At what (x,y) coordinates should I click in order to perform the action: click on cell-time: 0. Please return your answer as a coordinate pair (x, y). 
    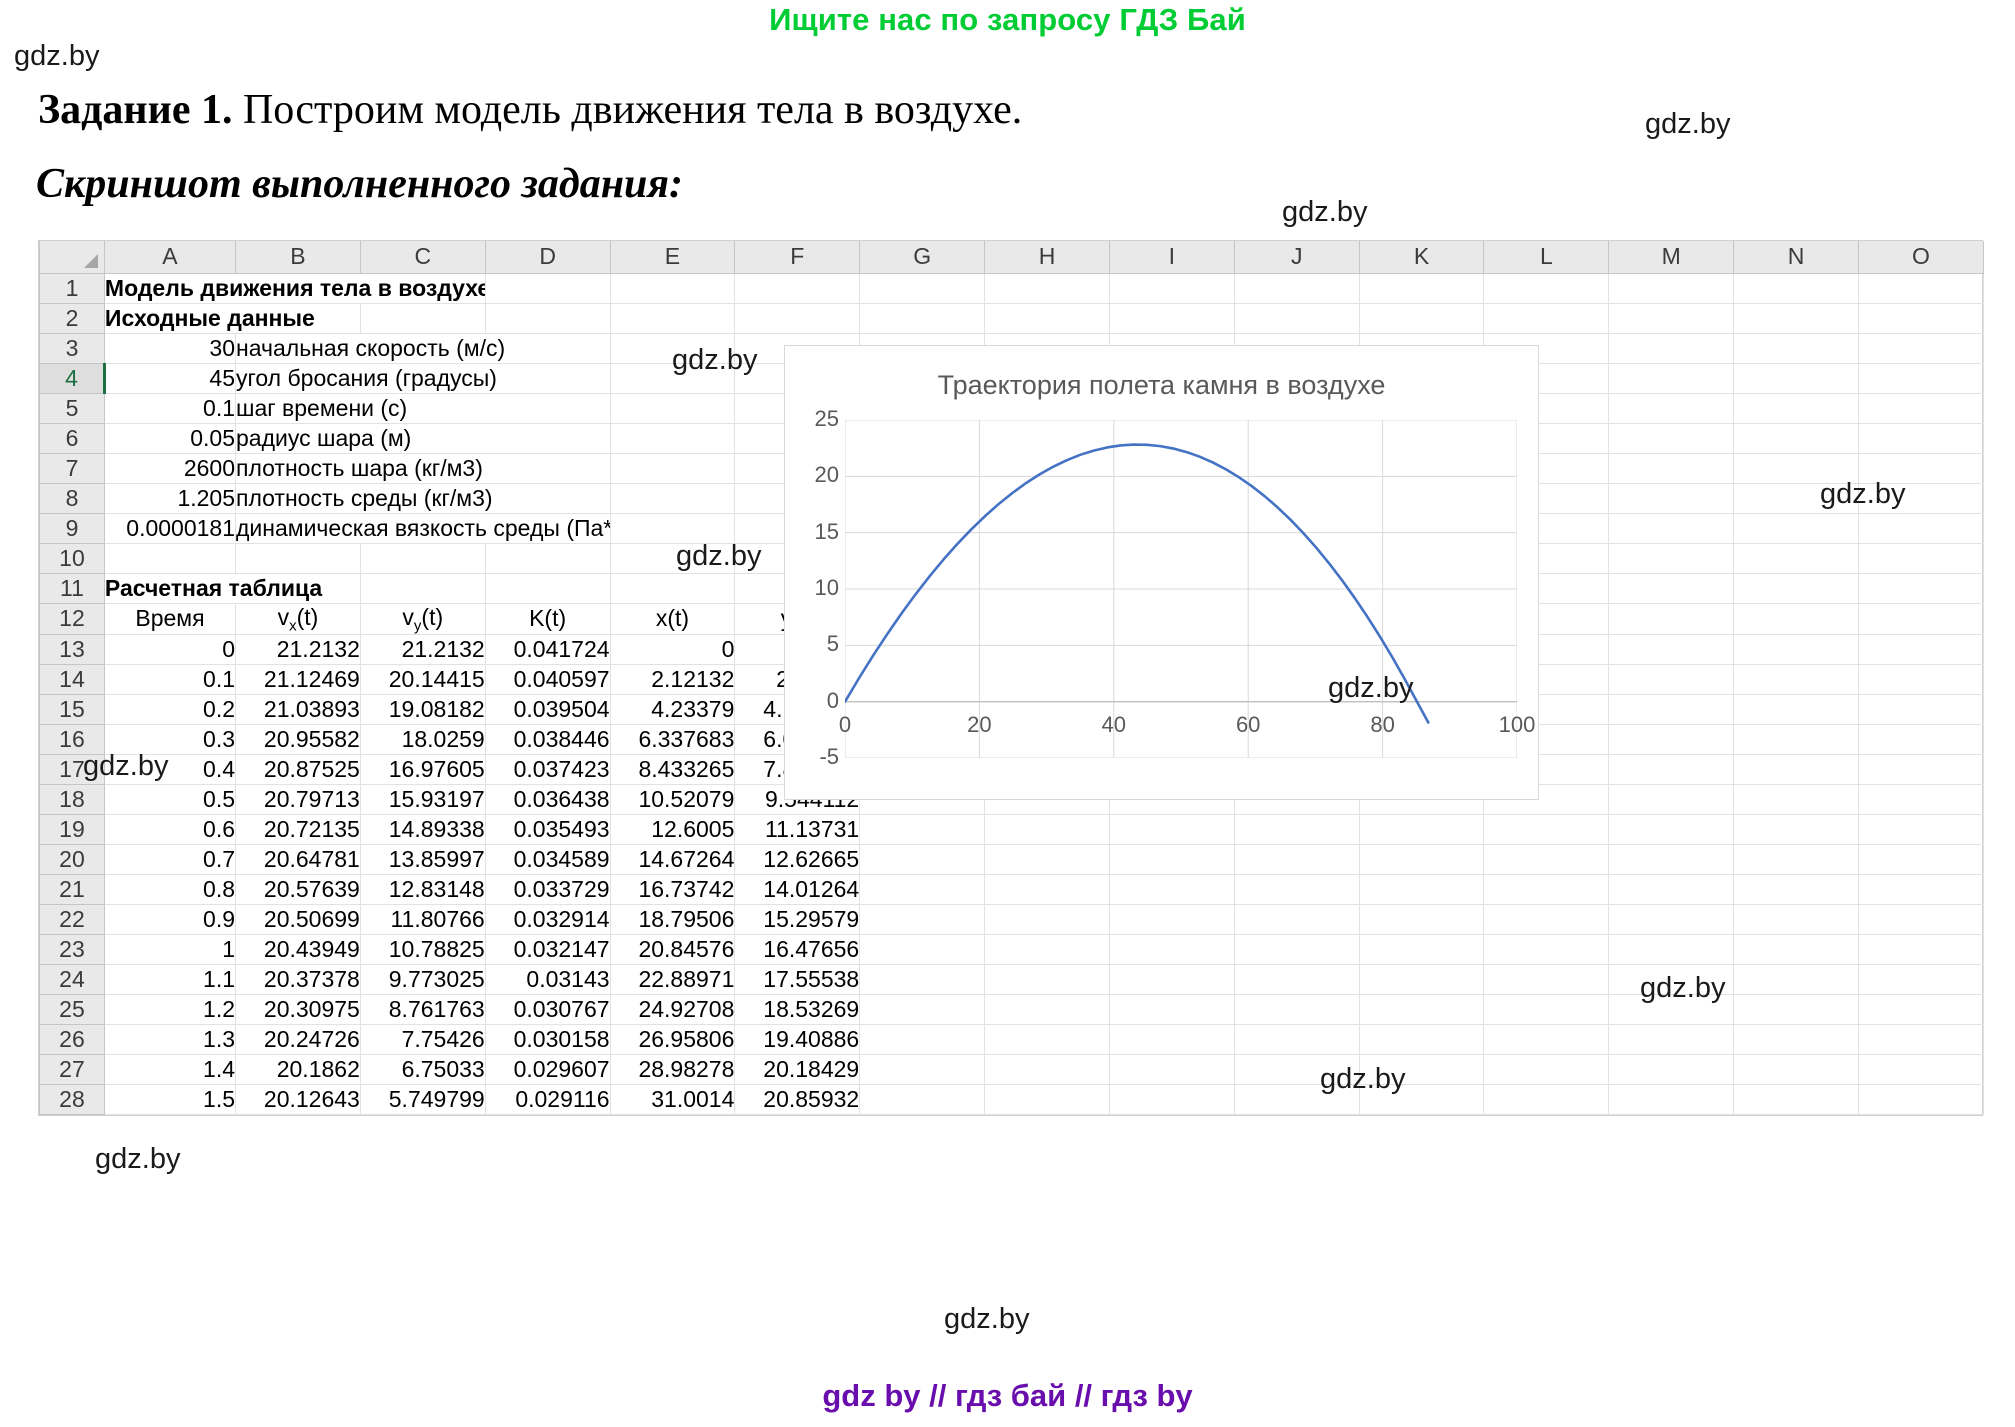
    Looking at the image, I should click on (170, 650).